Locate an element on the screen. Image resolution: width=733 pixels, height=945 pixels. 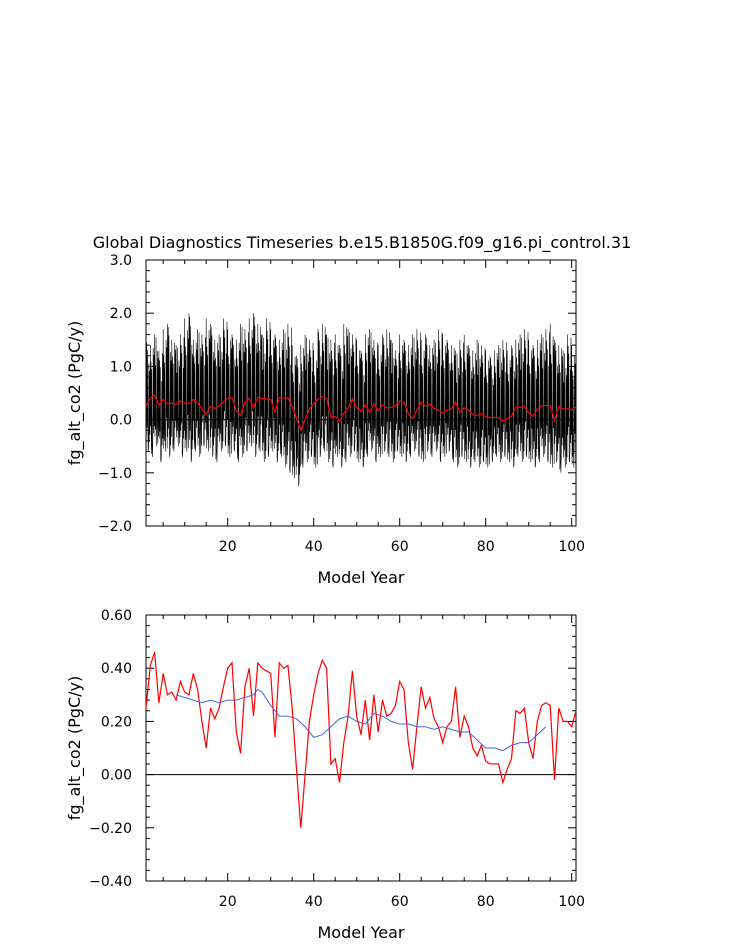
y-tick-label: −0.40 is located at coordinates (110, 882).